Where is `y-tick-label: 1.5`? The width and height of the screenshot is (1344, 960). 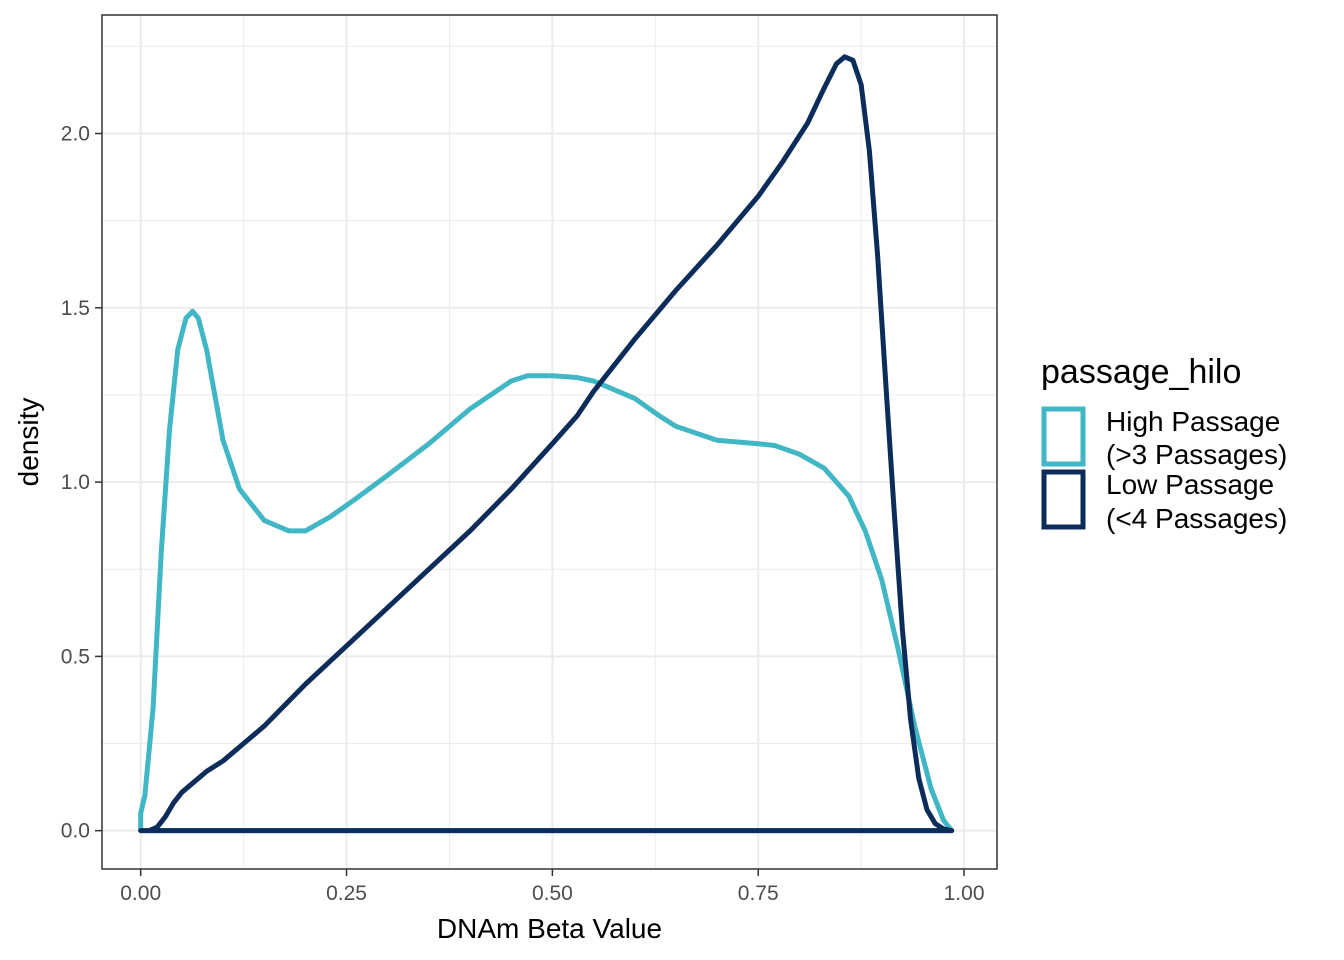 y-tick-label: 1.5 is located at coordinates (75, 308).